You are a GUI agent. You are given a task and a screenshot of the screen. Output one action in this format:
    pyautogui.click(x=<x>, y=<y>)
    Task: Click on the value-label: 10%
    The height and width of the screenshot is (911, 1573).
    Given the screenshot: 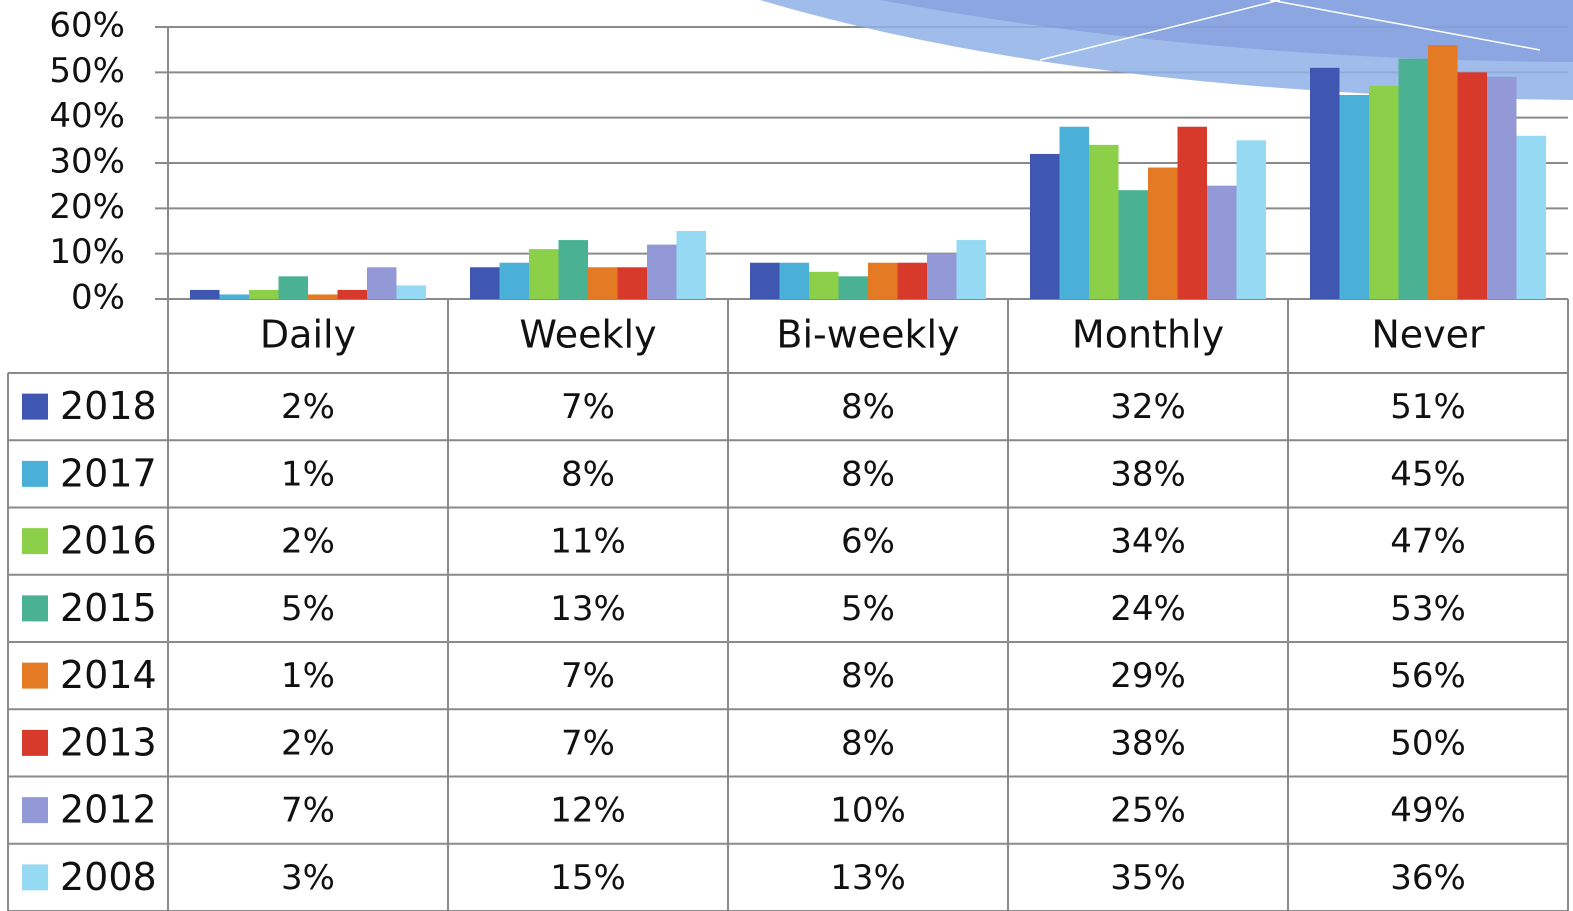 What is the action you would take?
    pyautogui.click(x=868, y=811)
    